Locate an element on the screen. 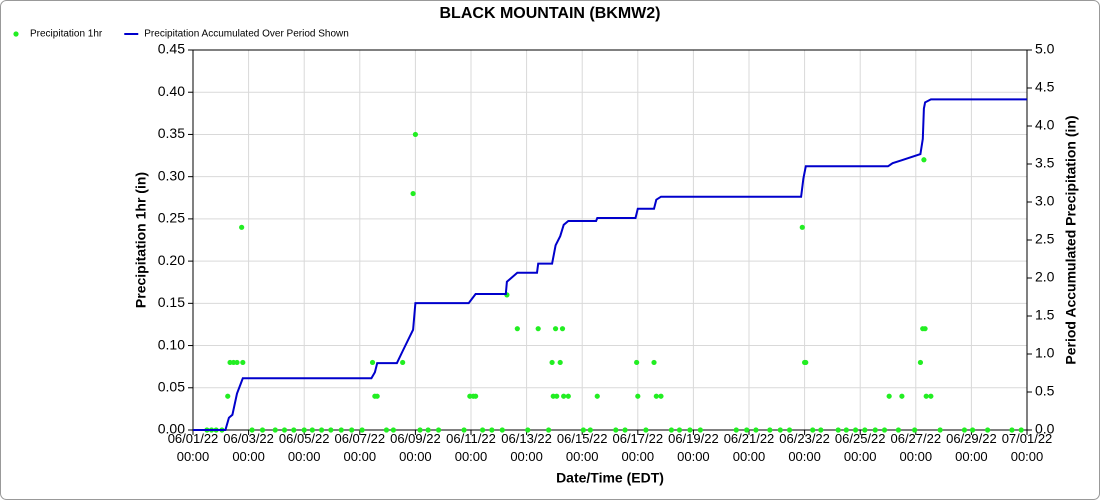  x-tick-label: 06/03/22 00:00 is located at coordinates (248, 447).